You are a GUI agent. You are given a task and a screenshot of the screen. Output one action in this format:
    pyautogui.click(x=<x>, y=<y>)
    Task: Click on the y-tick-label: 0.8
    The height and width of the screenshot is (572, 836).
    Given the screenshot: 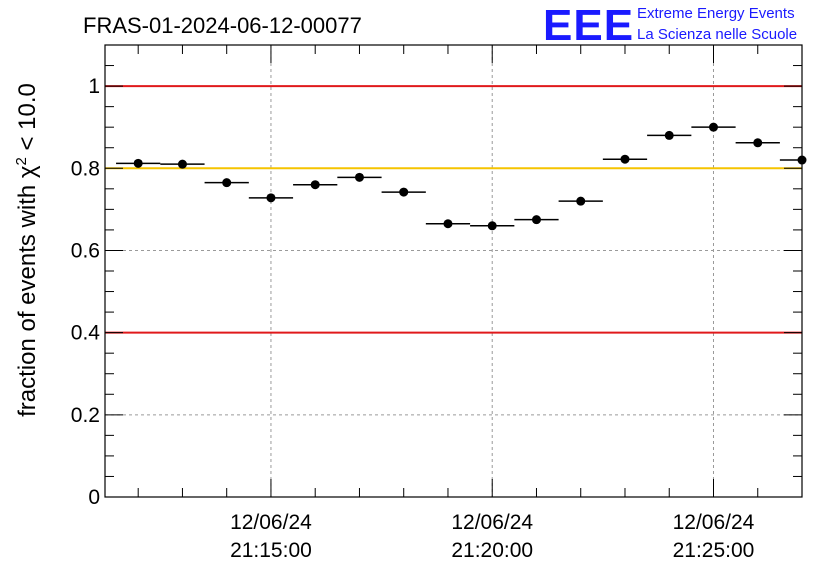 What is the action you would take?
    pyautogui.click(x=85, y=168)
    